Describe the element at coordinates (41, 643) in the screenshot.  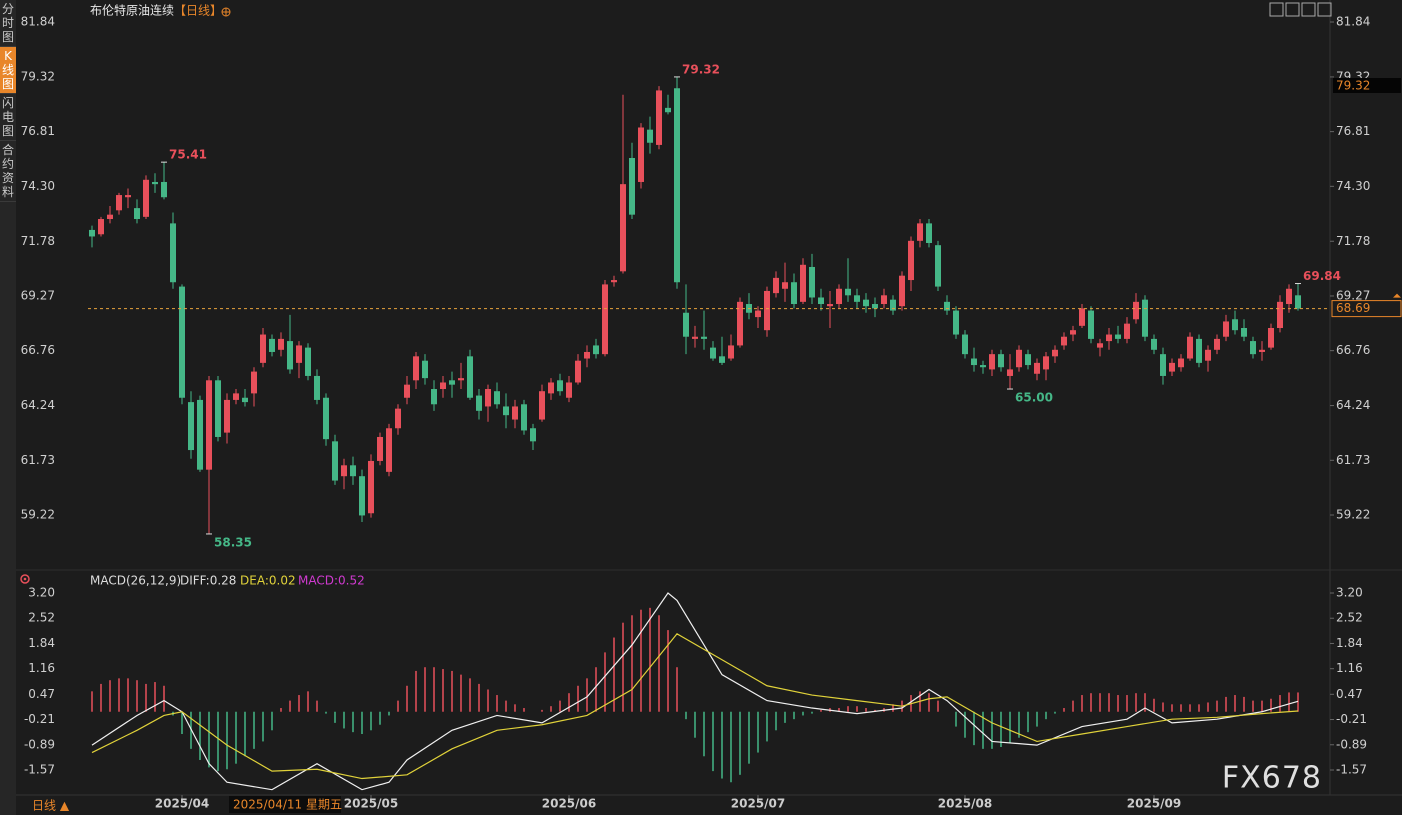
I see `macd-tick-label: 1.84` at that location.